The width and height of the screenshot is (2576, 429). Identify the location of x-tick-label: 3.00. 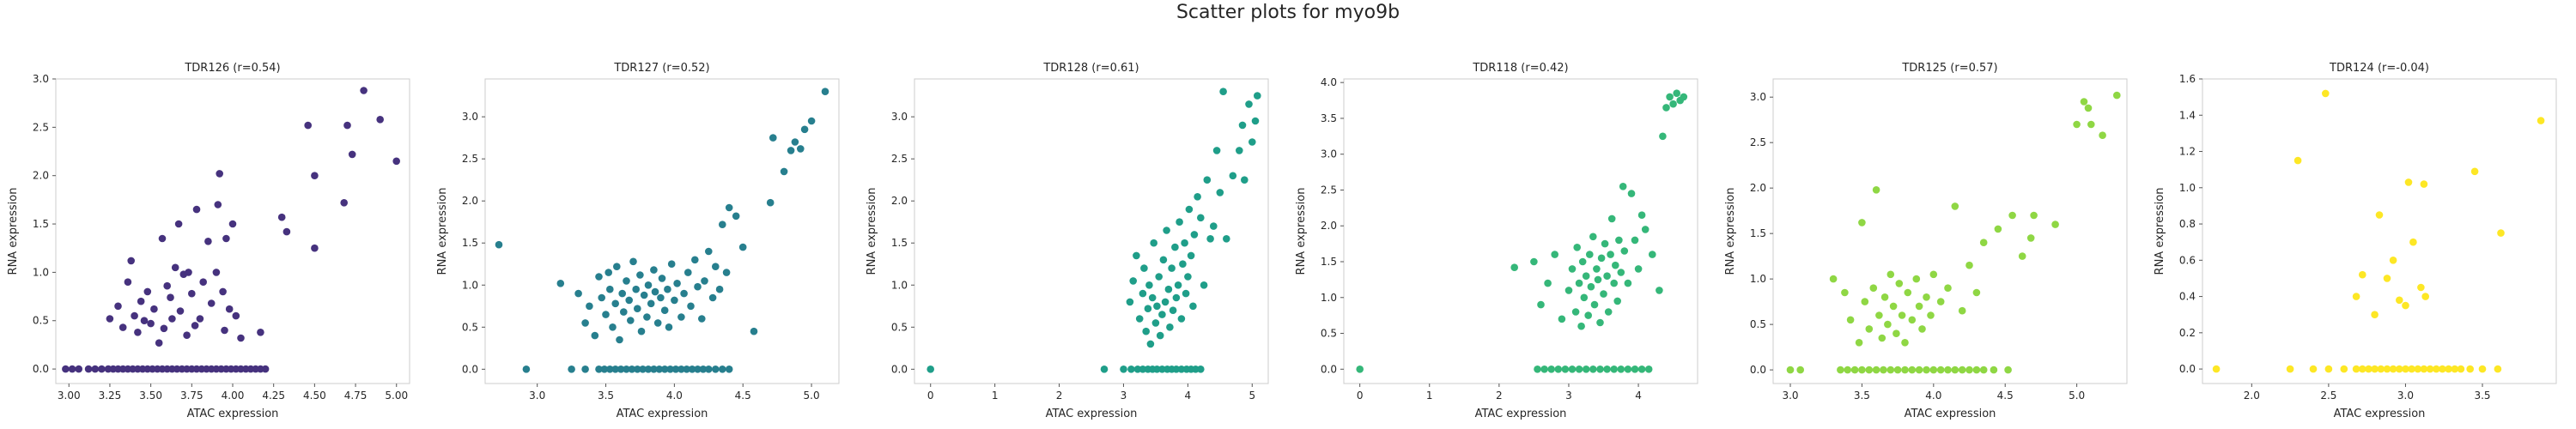
(69, 396).